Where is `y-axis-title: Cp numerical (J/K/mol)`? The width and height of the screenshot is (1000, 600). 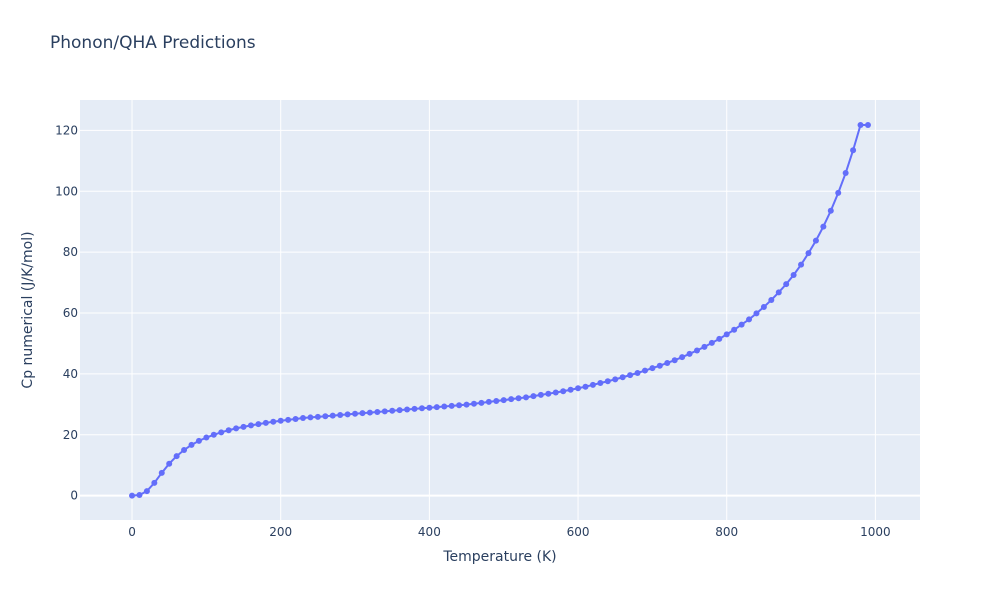
y-axis-title: Cp numerical (J/K/mol) is located at coordinates (28, 309).